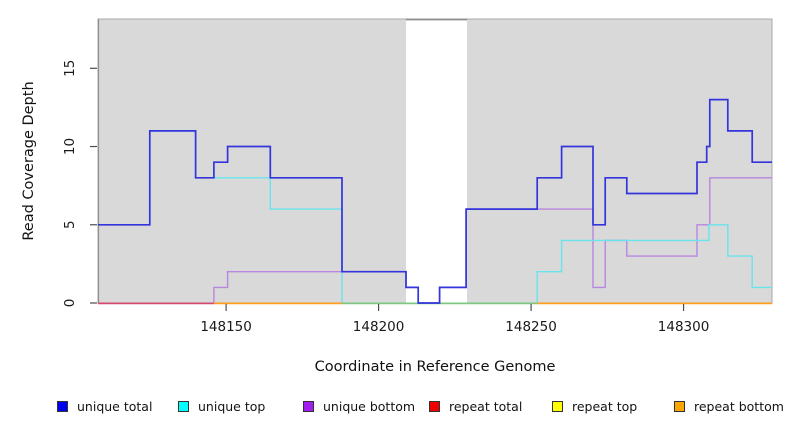 The width and height of the screenshot is (792, 432). Describe the element at coordinates (62, 406) in the screenshot. I see `legend-swatch-unique-total` at that location.